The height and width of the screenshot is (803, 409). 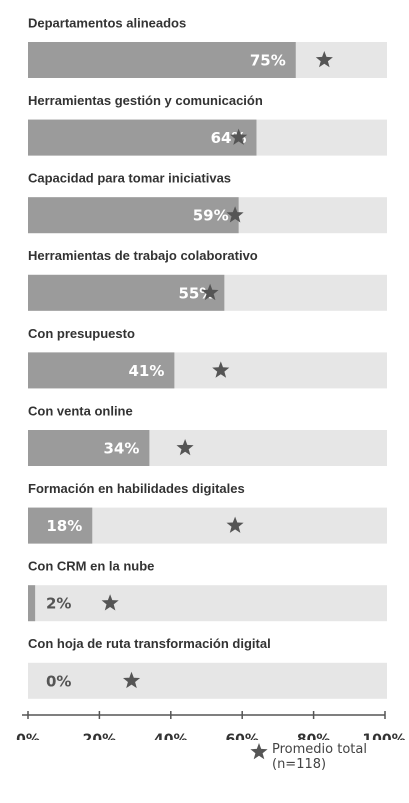 What do you see at coordinates (383, 736) in the screenshot?
I see `x-tick-label: 100%` at bounding box center [383, 736].